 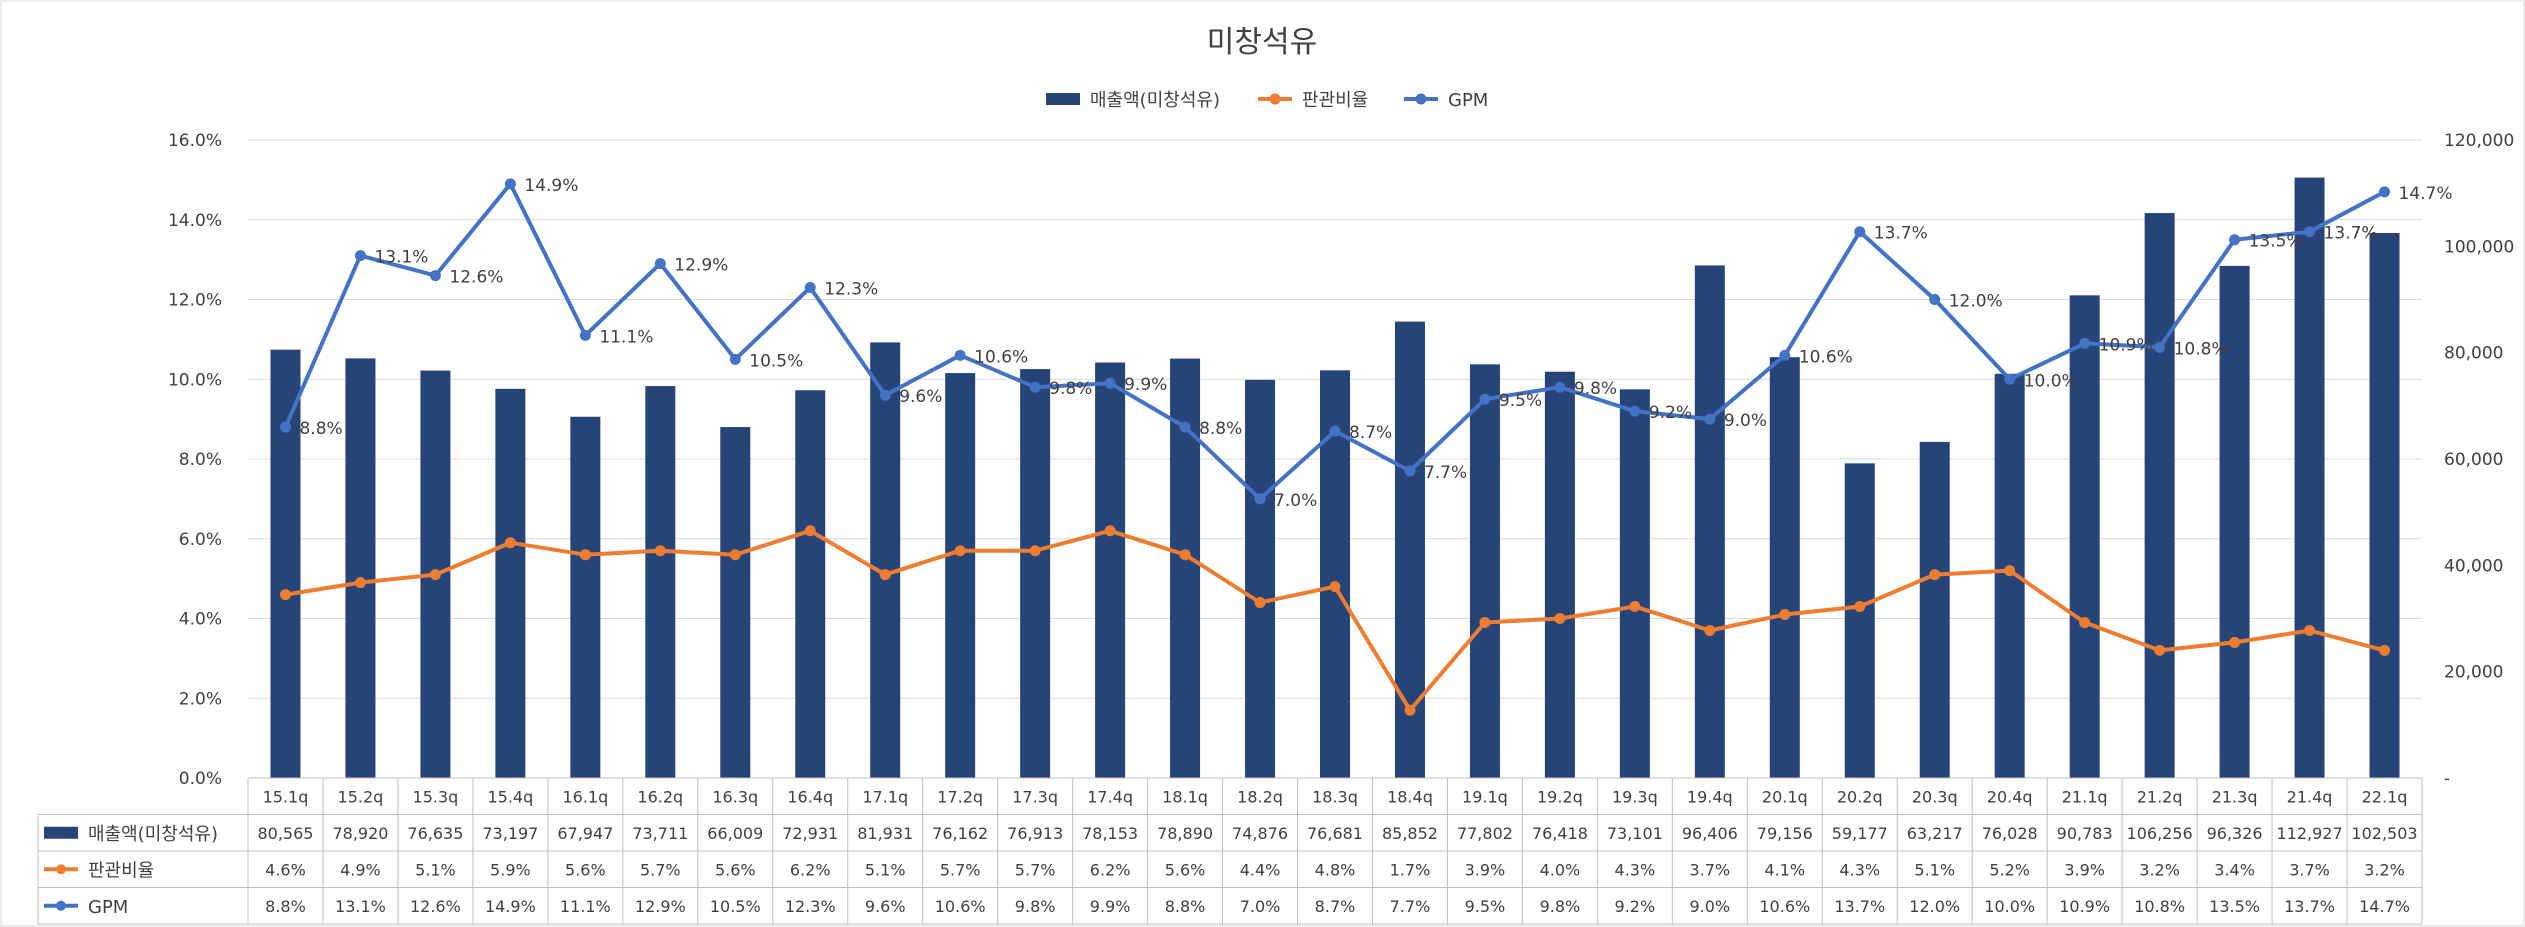 What do you see at coordinates (61, 832) in the screenshot?
I see `table-legend-swatch` at bounding box center [61, 832].